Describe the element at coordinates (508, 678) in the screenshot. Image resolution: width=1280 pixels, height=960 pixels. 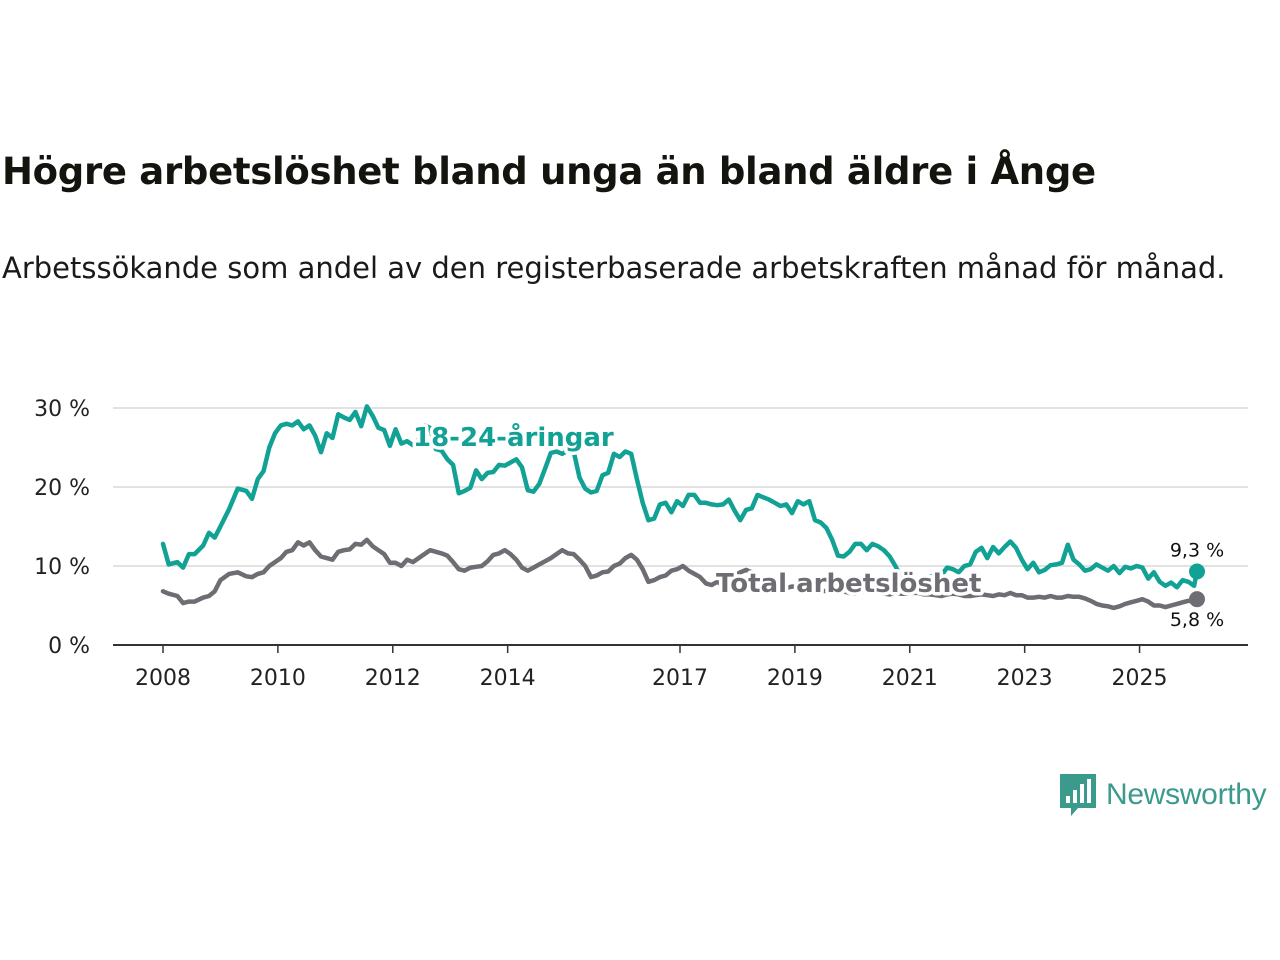
I see `x-tick-label-3: 2014` at that location.